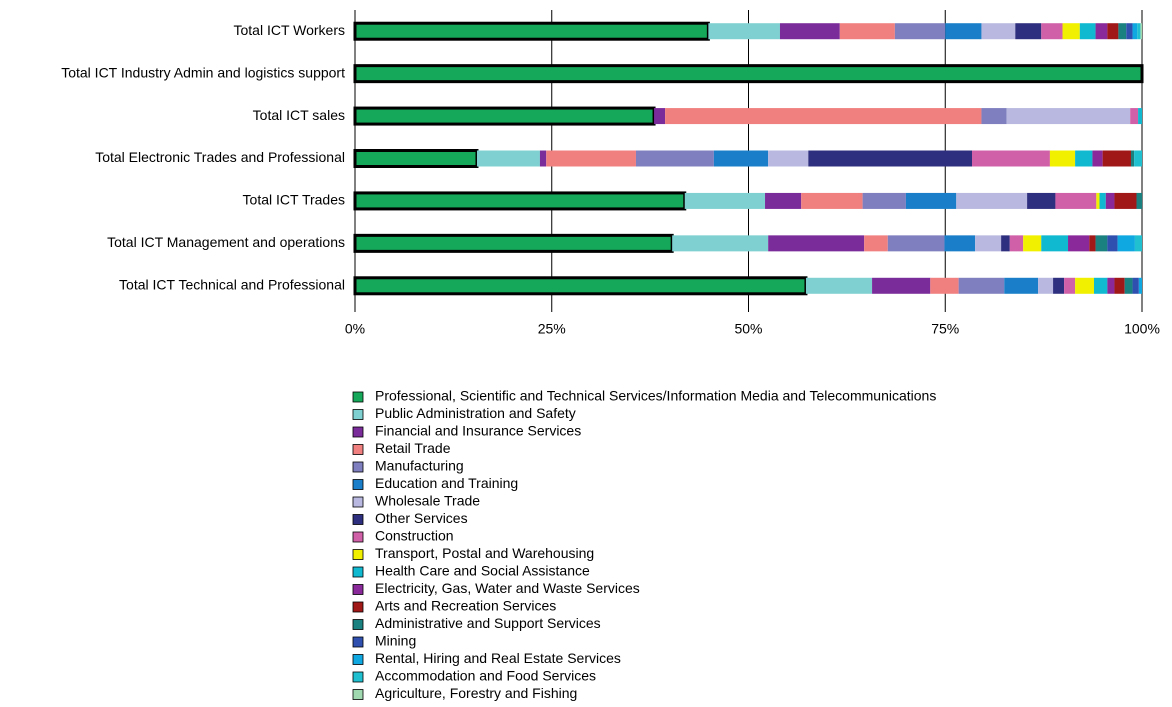 The image size is (1172, 707). Describe the element at coordinates (355, 329) in the screenshot. I see `x-tick-label: 0%` at that location.